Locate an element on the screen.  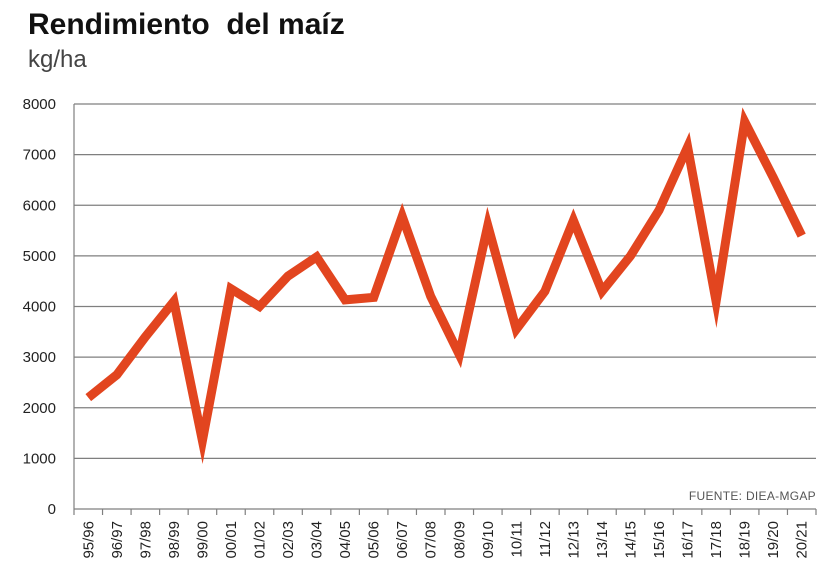
chart-title: Rendimiento del maíz is located at coordinates (186, 24).